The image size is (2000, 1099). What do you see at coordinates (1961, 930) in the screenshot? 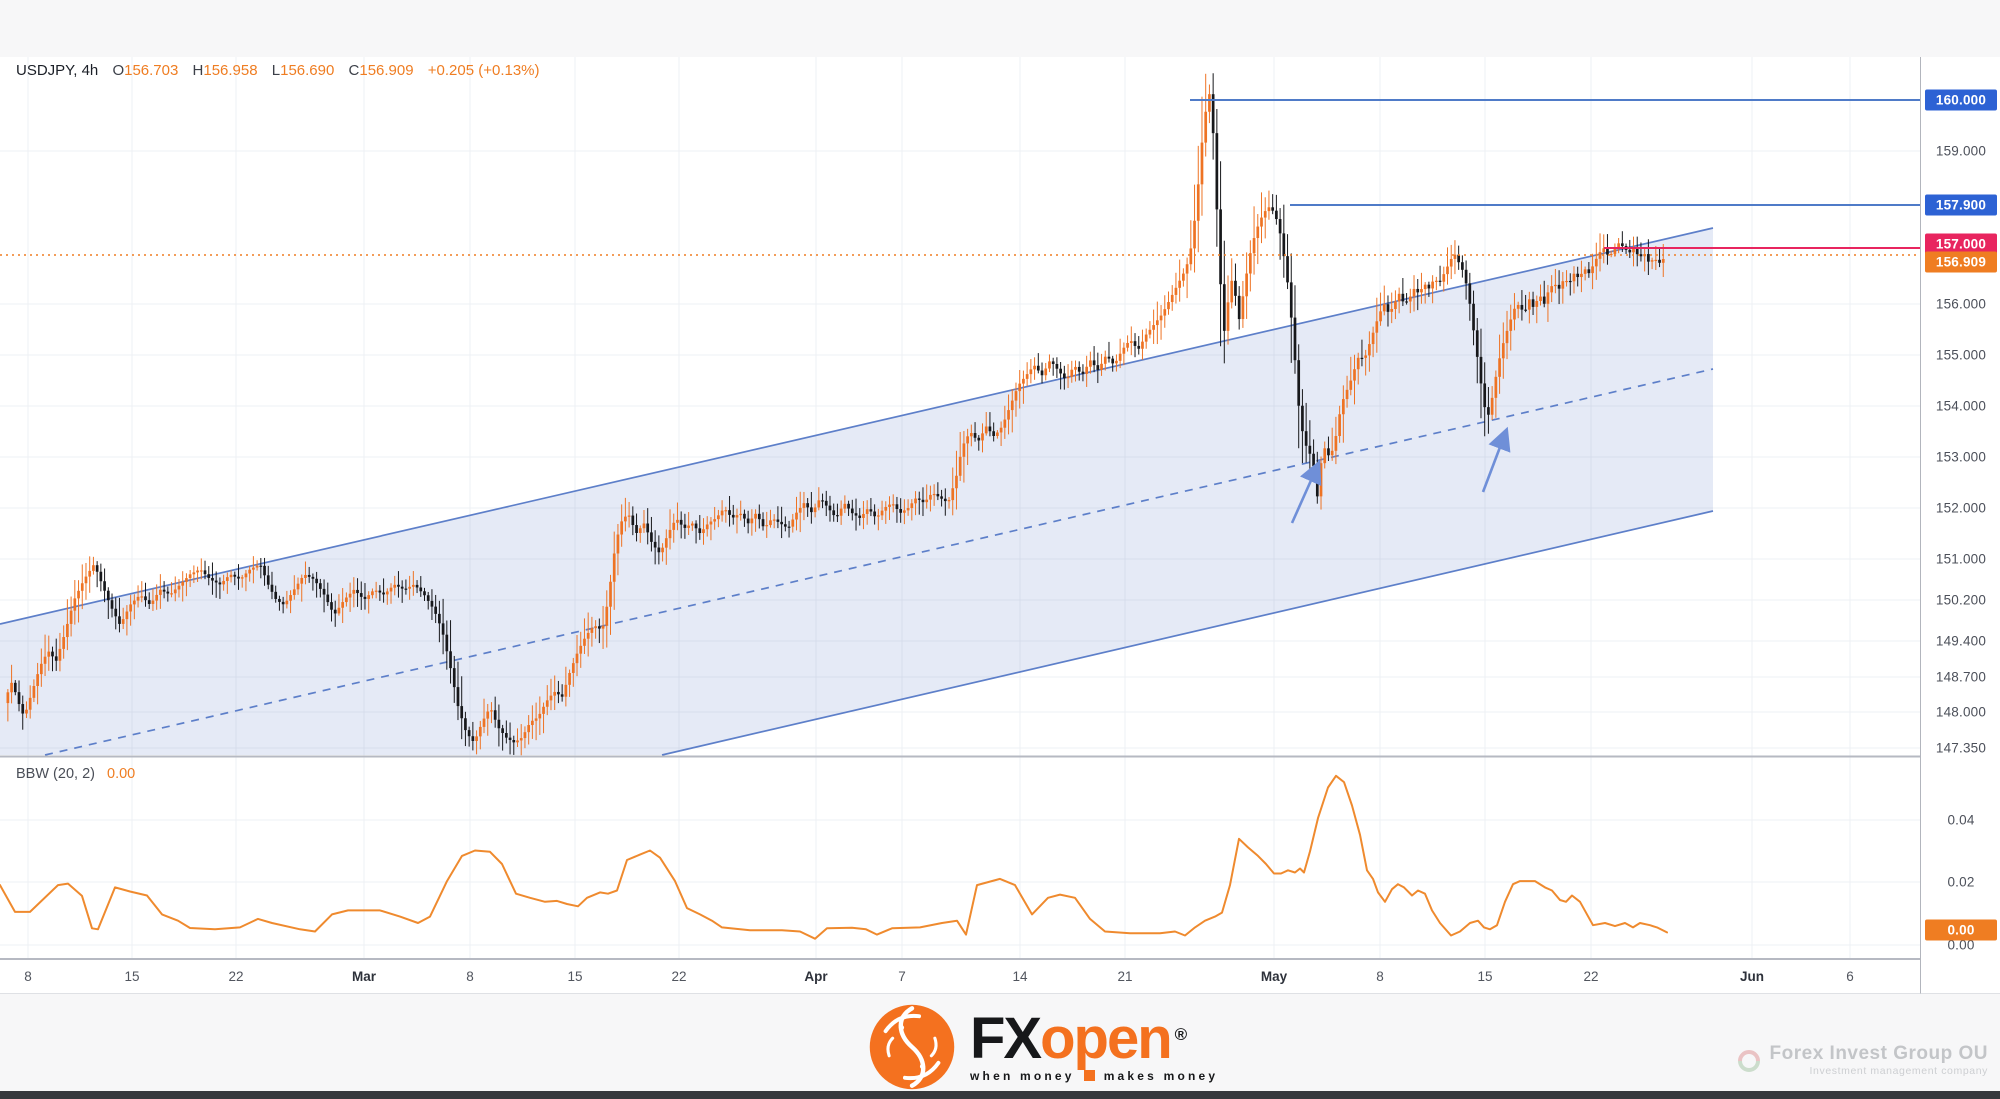
I see `bbw-value-badge: 0.00` at bounding box center [1961, 930].